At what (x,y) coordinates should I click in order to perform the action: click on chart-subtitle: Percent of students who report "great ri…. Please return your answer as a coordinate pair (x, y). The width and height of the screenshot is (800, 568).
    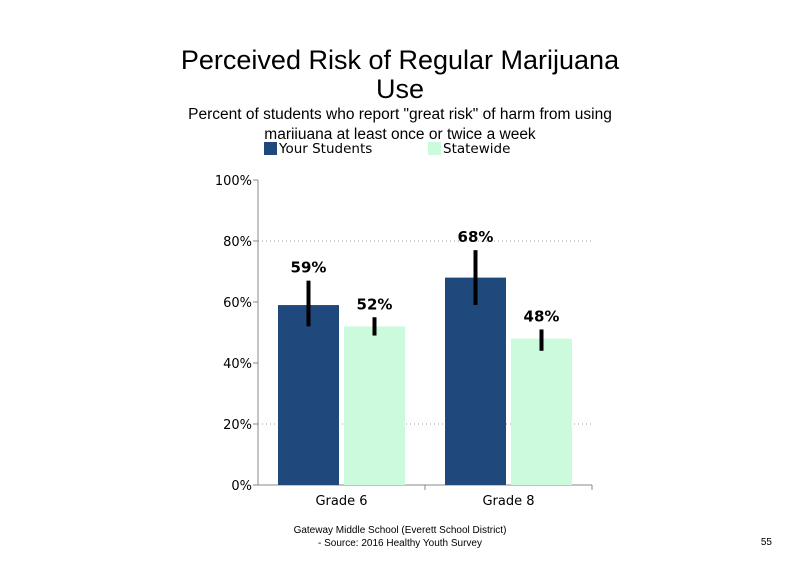
    Looking at the image, I should click on (400, 122).